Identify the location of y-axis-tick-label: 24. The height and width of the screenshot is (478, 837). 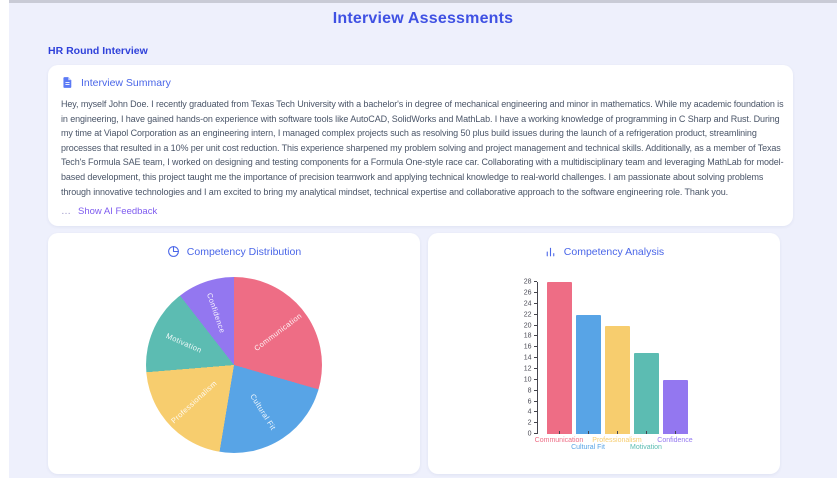
(527, 304).